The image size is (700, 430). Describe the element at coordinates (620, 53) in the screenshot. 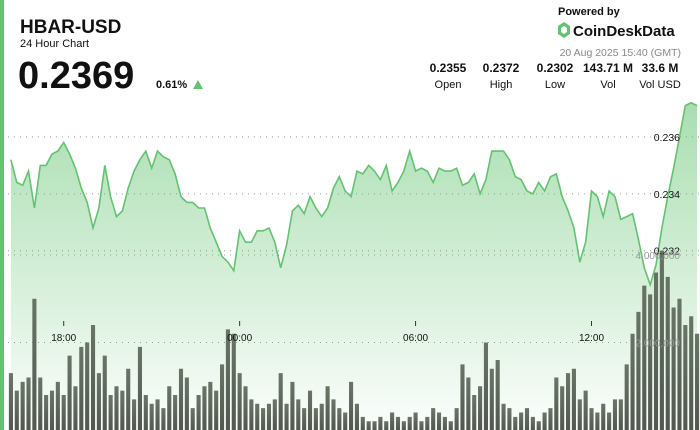

I see `timestamp: 20 Aug 2025 15:40 (GMT)` at that location.